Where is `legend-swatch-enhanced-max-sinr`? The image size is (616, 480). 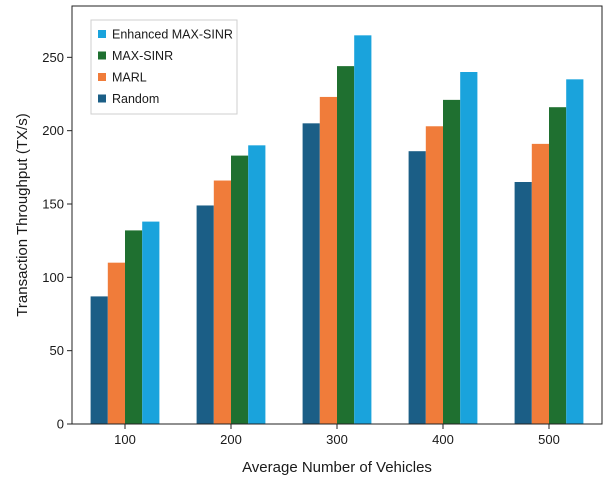
legend-swatch-enhanced-max-sinr is located at coordinates (102, 34).